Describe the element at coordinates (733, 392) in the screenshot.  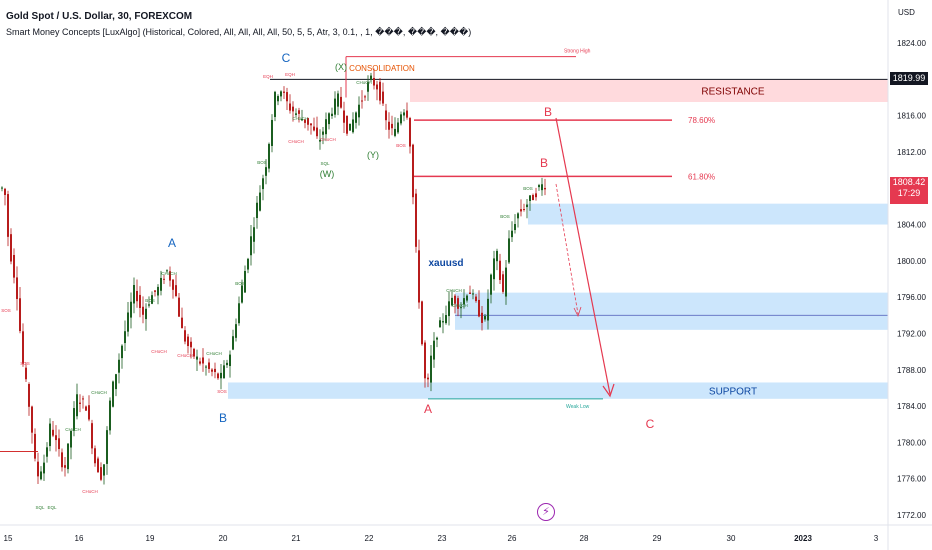
I see `support-label: SUPPORT` at that location.